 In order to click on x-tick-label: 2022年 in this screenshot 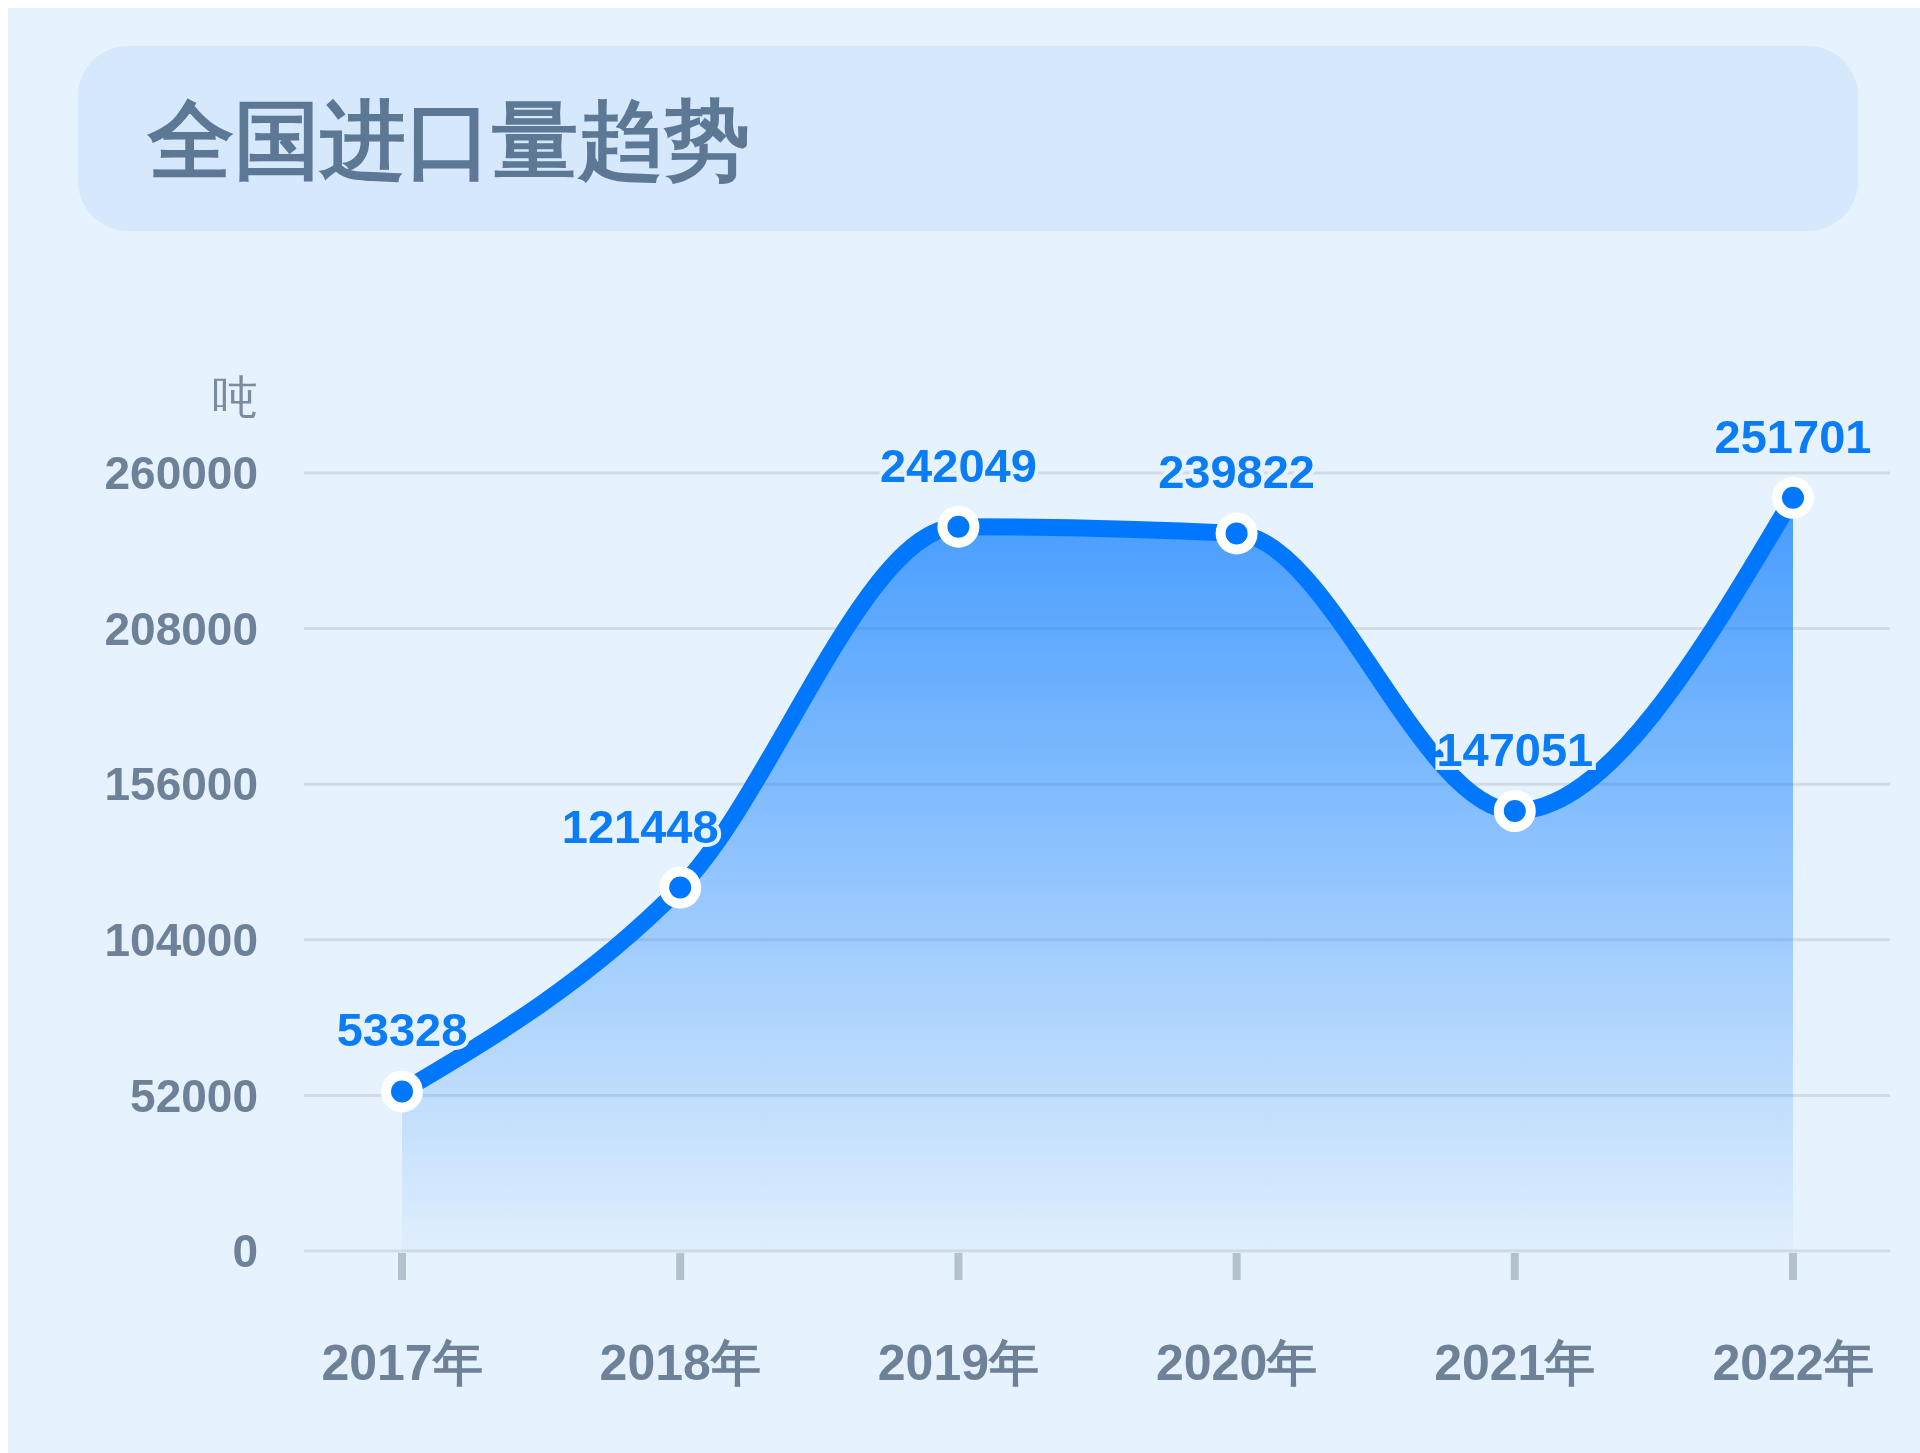, I will do `click(1793, 1363)`.